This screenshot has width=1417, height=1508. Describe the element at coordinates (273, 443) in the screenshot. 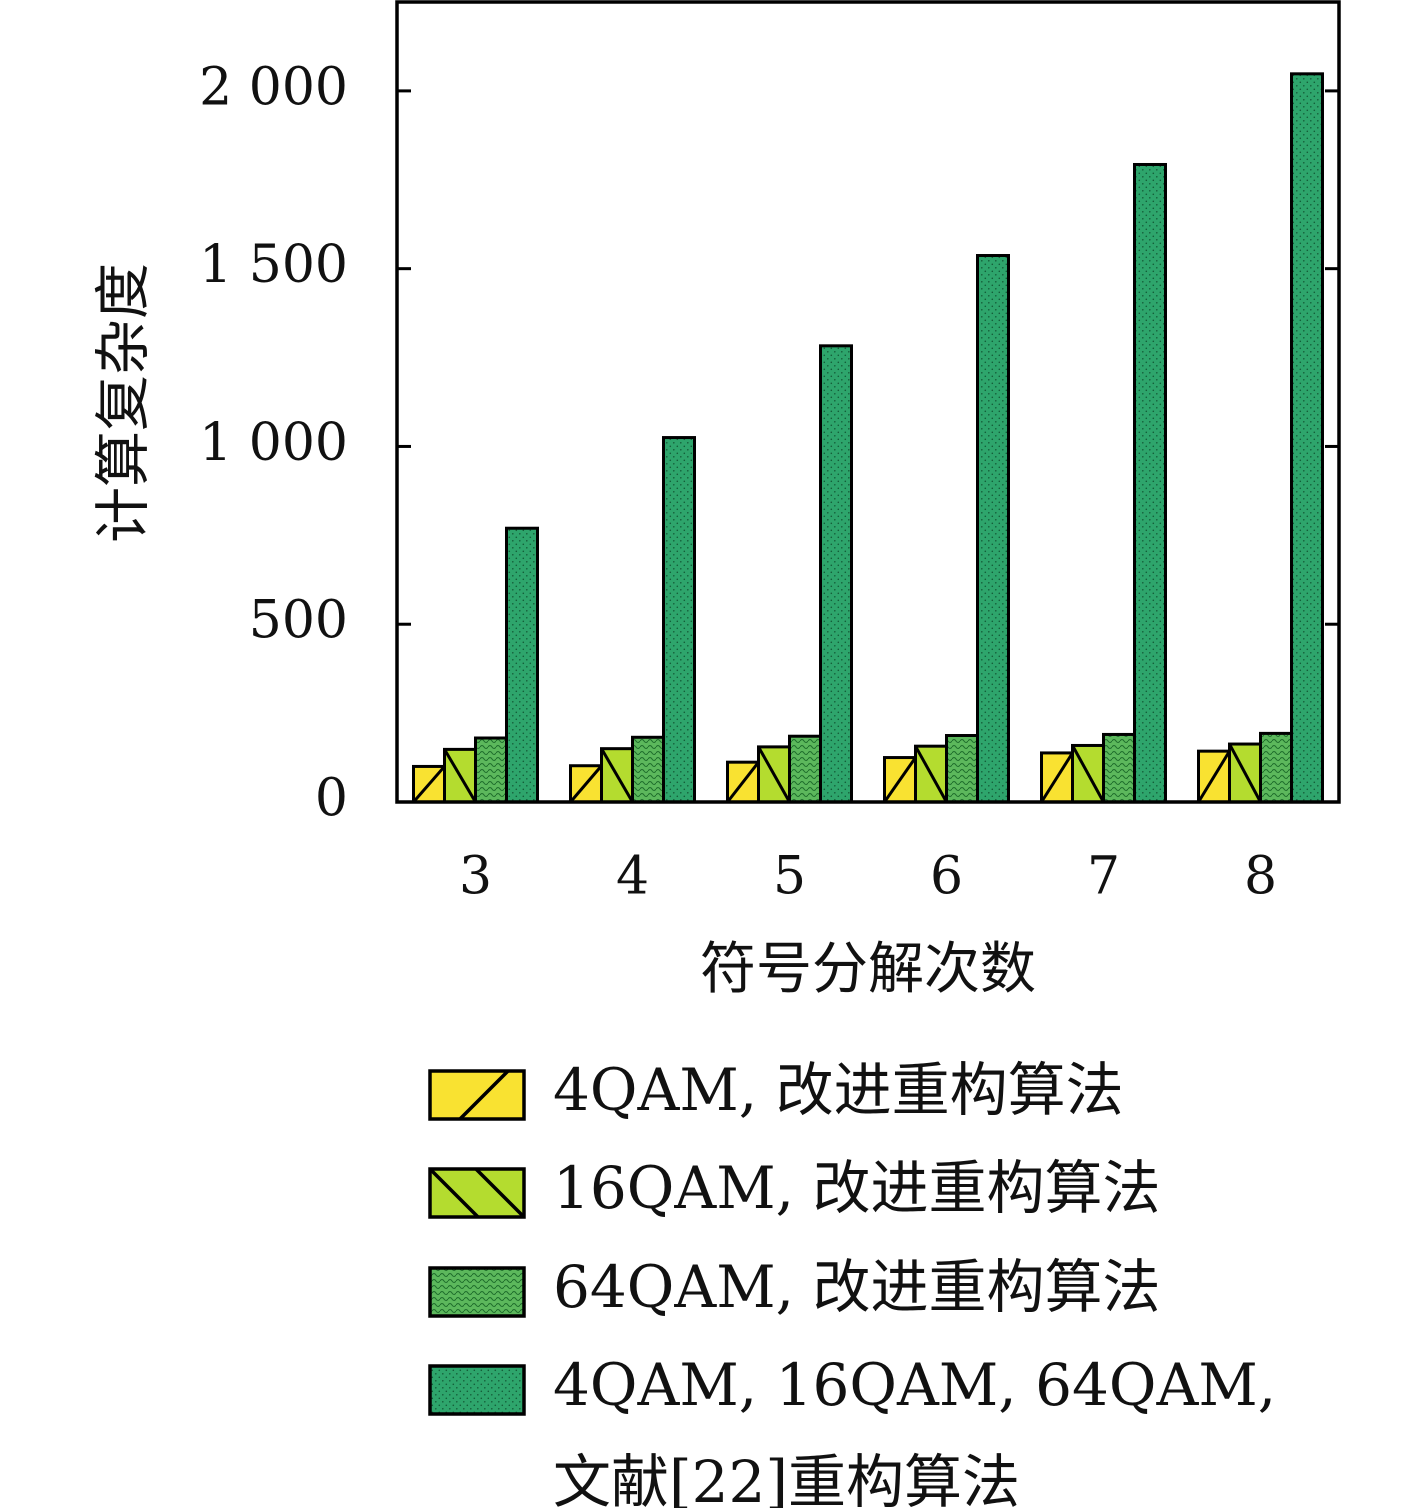

I see `y-tick-label: 1 000` at that location.